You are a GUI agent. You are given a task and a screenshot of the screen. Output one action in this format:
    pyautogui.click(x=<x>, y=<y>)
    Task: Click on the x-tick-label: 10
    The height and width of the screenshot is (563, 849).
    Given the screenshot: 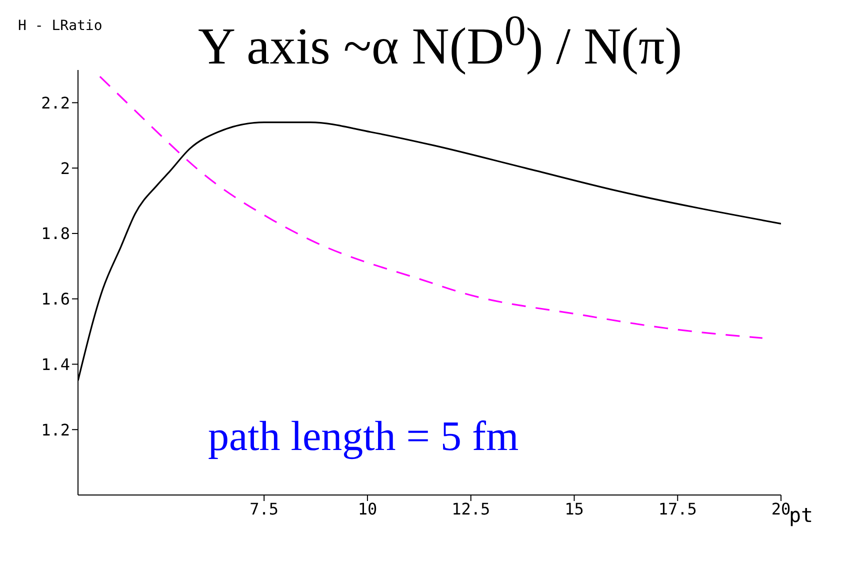 What is the action you would take?
    pyautogui.click(x=368, y=508)
    